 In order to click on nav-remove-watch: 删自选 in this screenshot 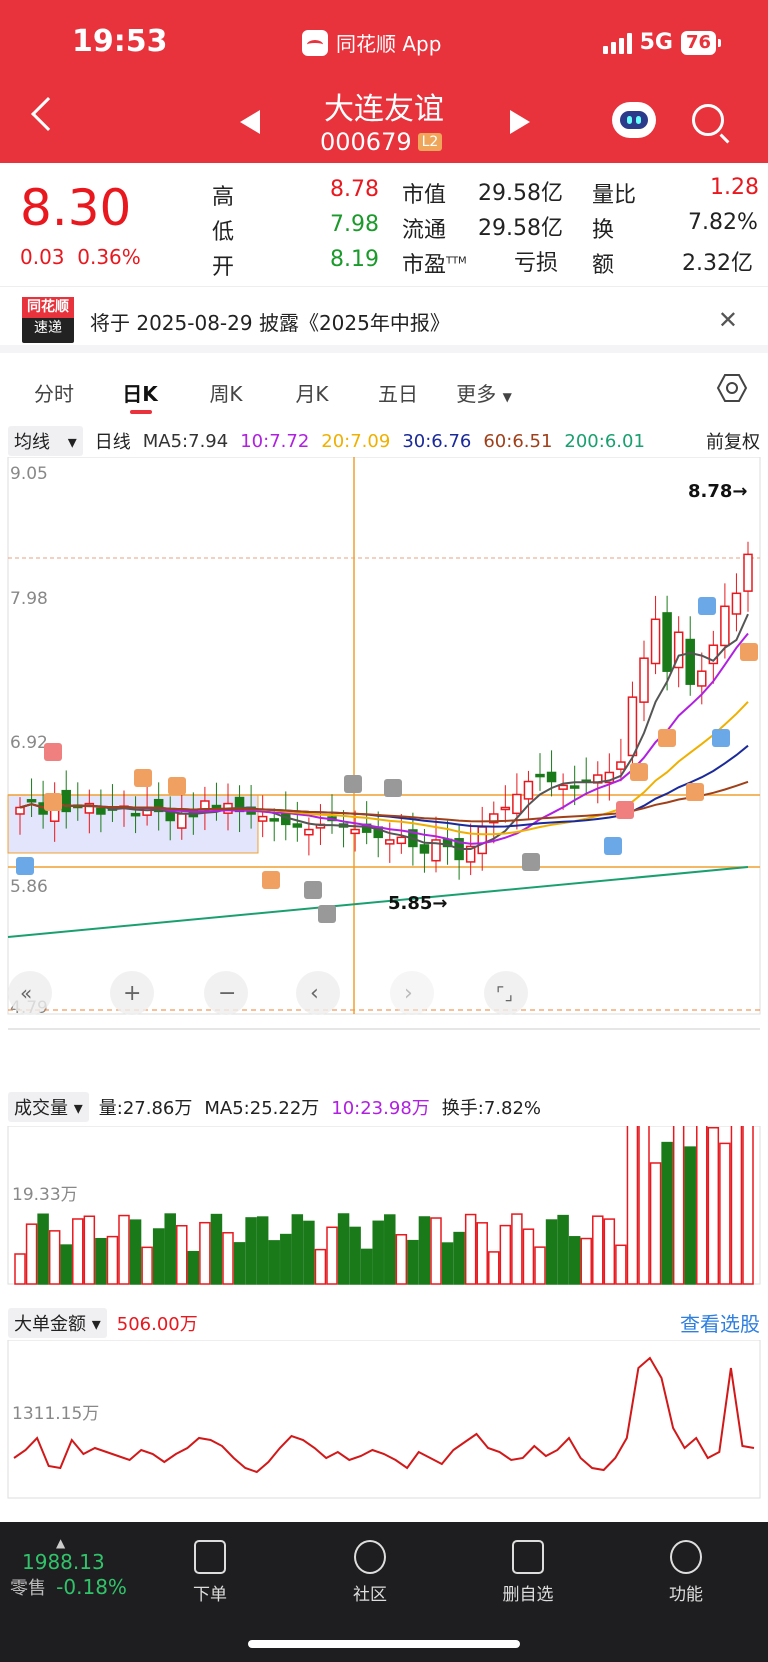, I will do `click(528, 1572)`.